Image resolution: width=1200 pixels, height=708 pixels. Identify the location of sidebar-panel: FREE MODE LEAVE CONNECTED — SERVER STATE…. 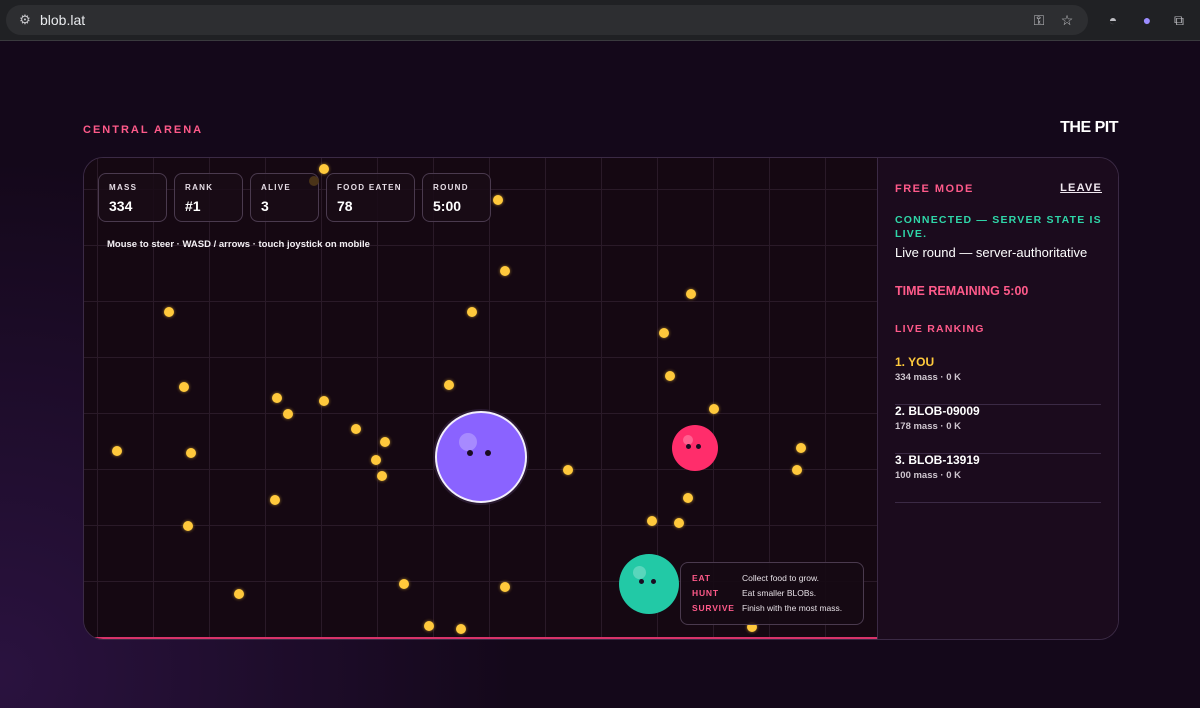
(997, 398).